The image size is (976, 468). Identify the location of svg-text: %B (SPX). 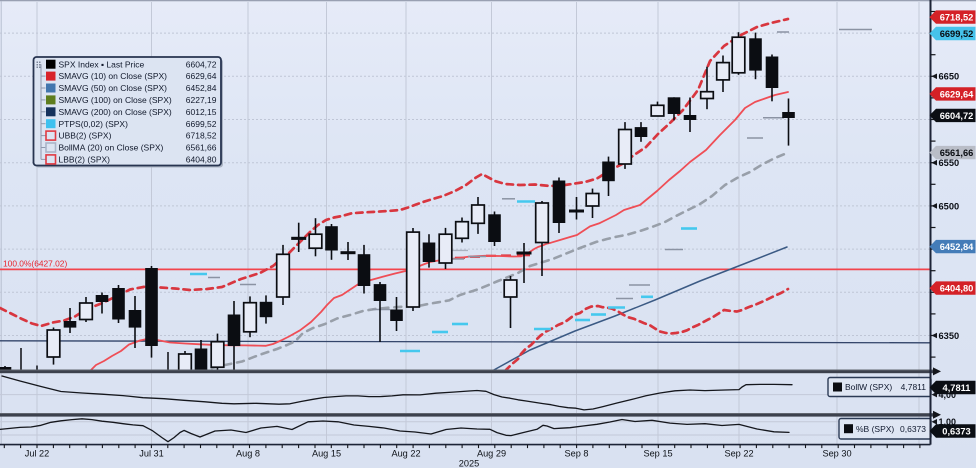
(875, 429).